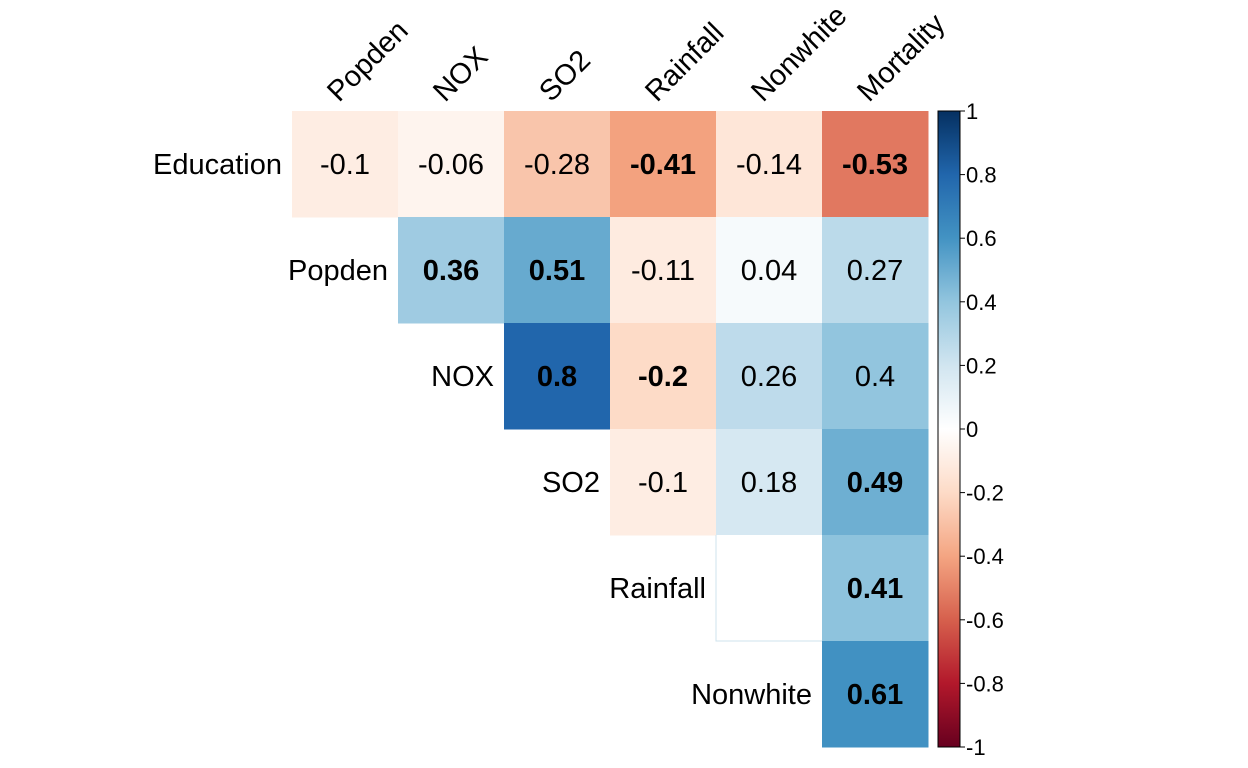  I want to click on colorbar-tick-label: 0.4, so click(981, 302).